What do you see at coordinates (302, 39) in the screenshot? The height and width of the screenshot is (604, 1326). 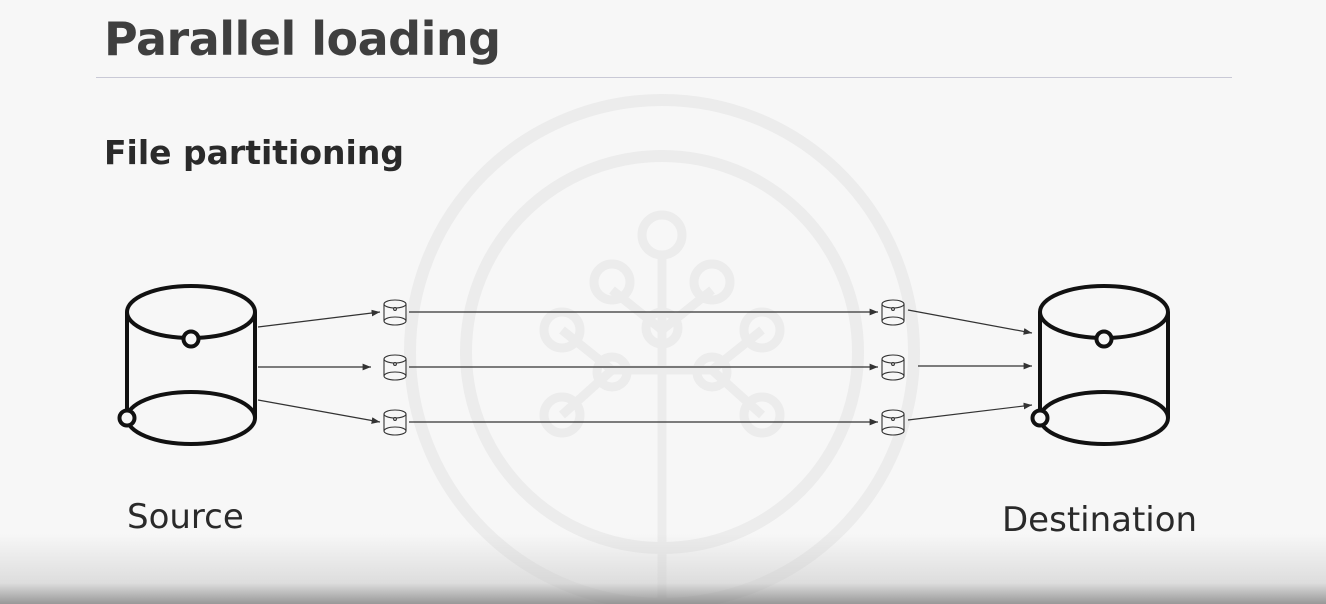 I see `page-title: Parallel loading` at bounding box center [302, 39].